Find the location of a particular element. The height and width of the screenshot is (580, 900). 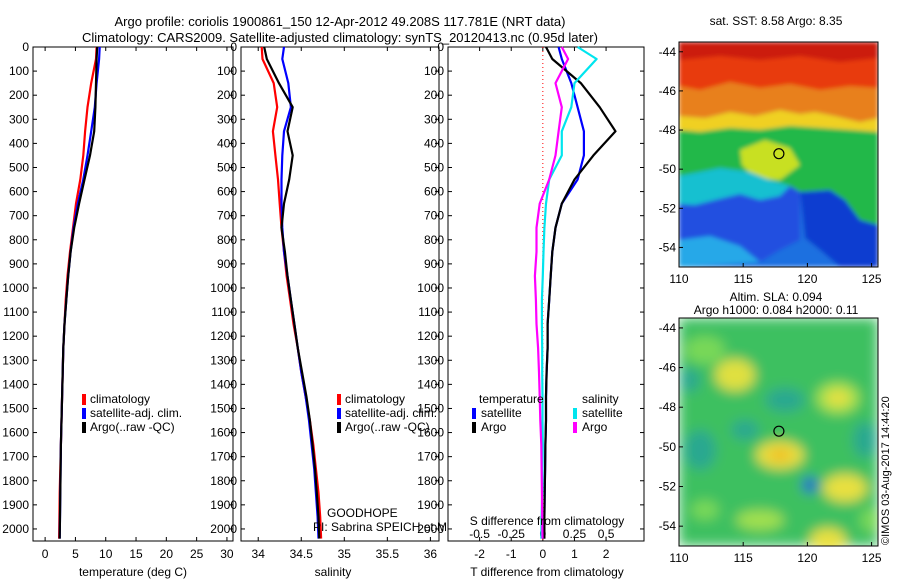

x-tick-label: 36 is located at coordinates (431, 554).